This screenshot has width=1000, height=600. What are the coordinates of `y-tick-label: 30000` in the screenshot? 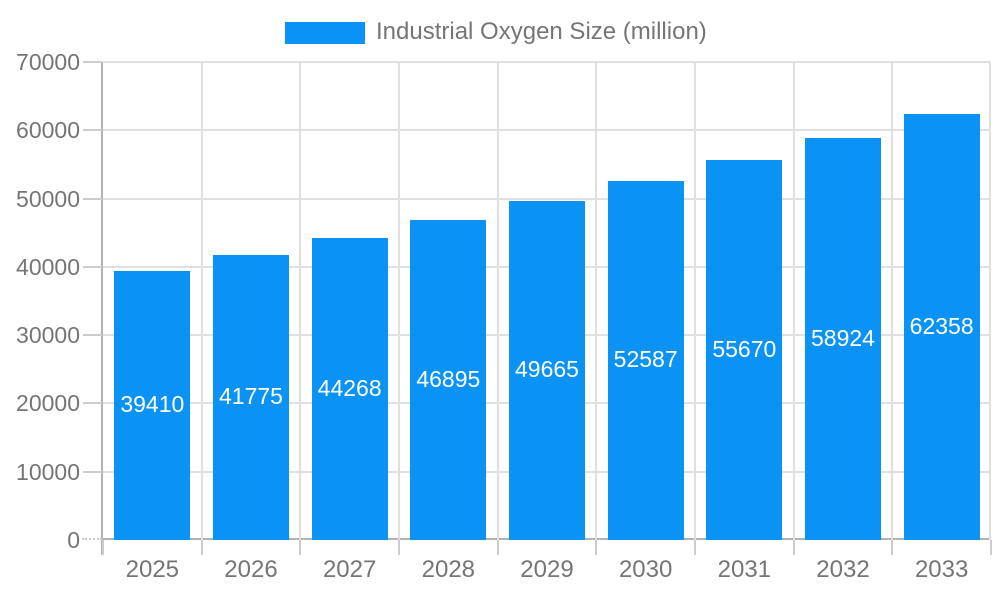 It's located at (48, 335).